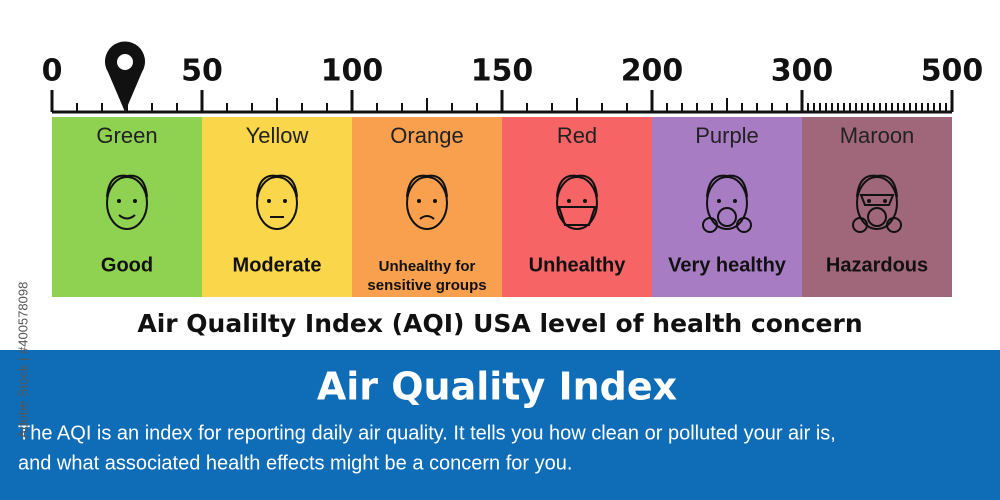  Describe the element at coordinates (577, 135) in the screenshot. I see `band-color-name: Red` at that location.